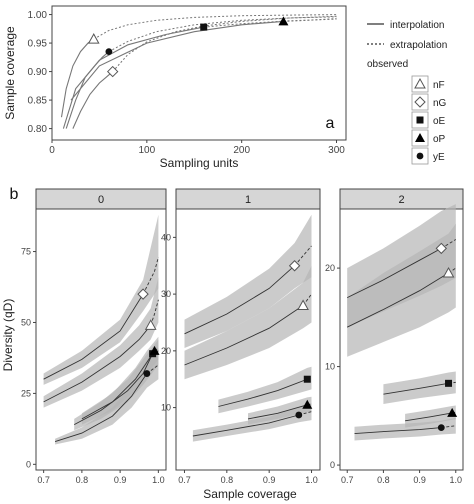 The width and height of the screenshot is (474, 504). What do you see at coordinates (52, 150) in the screenshot?
I see `x-tick-label-a: 0` at bounding box center [52, 150].